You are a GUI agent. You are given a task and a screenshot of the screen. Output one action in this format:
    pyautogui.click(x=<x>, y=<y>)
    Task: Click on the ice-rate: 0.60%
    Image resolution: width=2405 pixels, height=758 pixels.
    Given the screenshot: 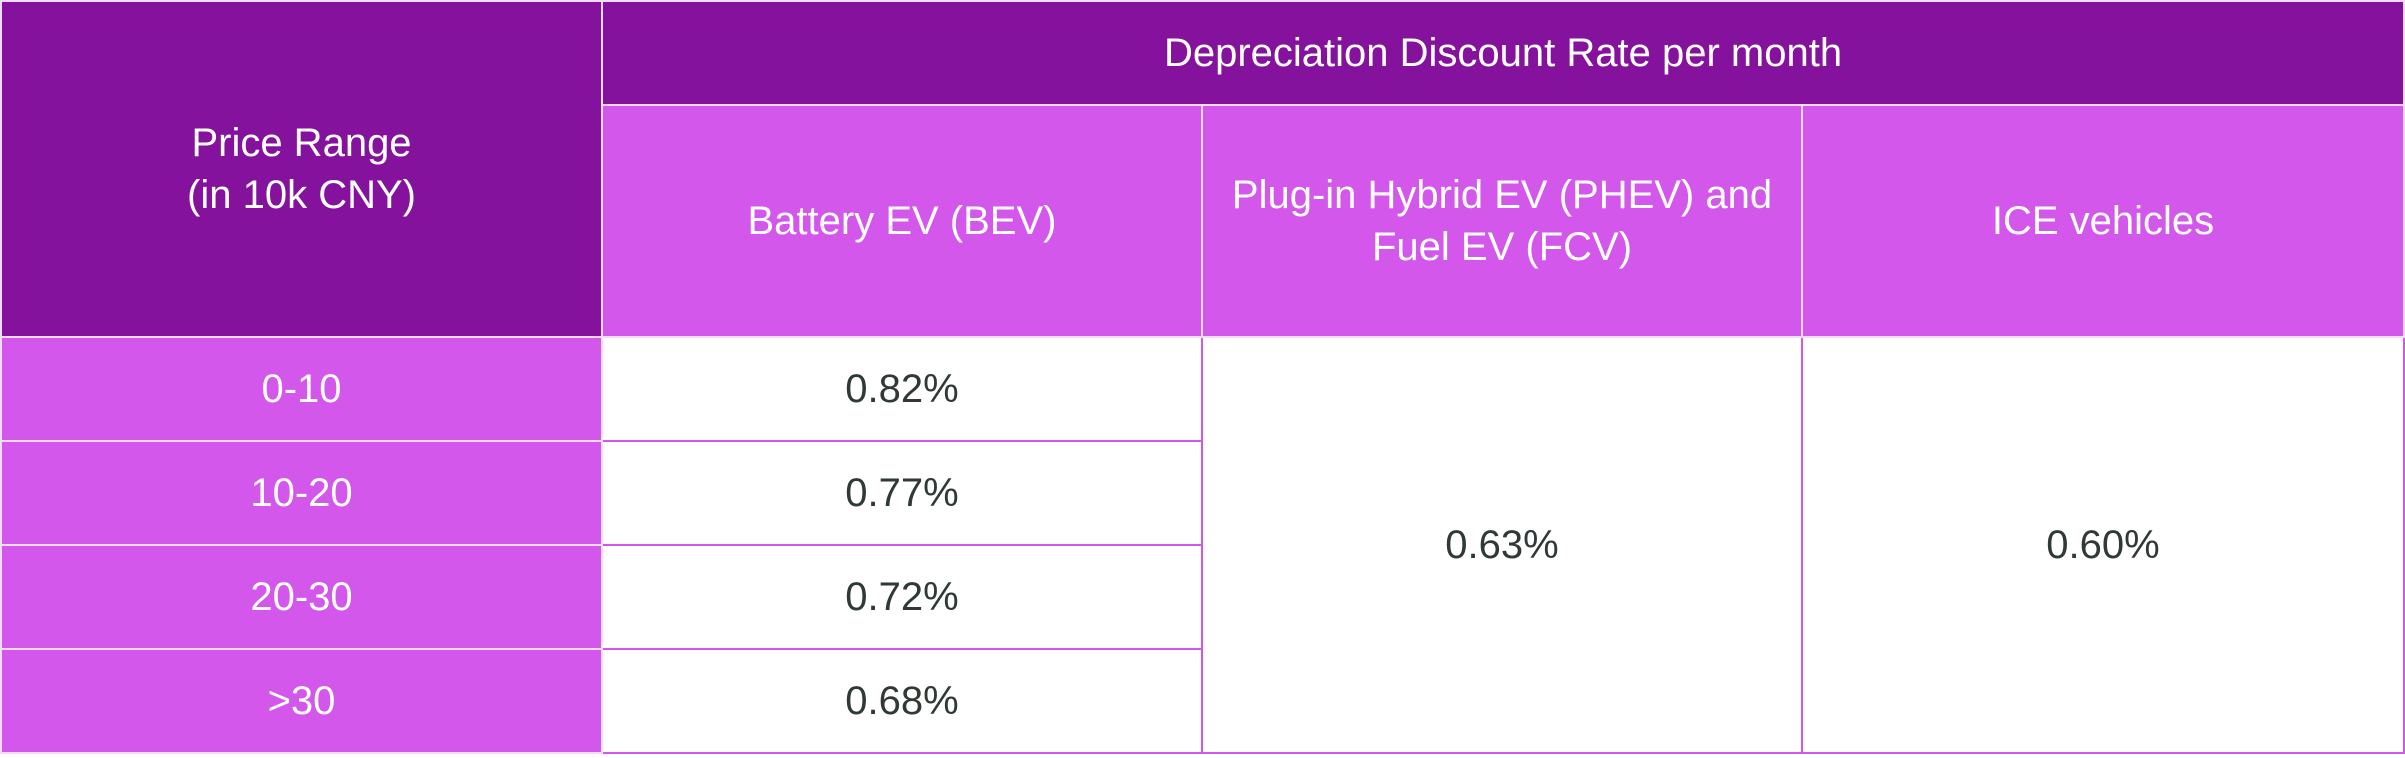 What is the action you would take?
    pyautogui.click(x=2102, y=545)
    